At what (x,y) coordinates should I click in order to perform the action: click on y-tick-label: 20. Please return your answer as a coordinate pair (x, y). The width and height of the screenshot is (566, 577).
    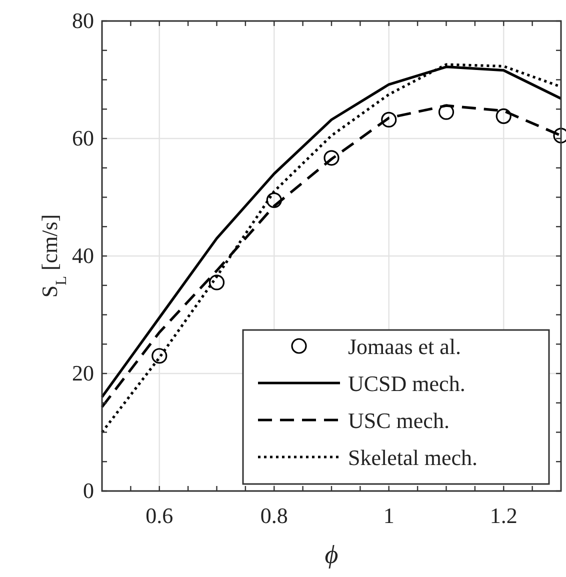
    Looking at the image, I should click on (83, 373).